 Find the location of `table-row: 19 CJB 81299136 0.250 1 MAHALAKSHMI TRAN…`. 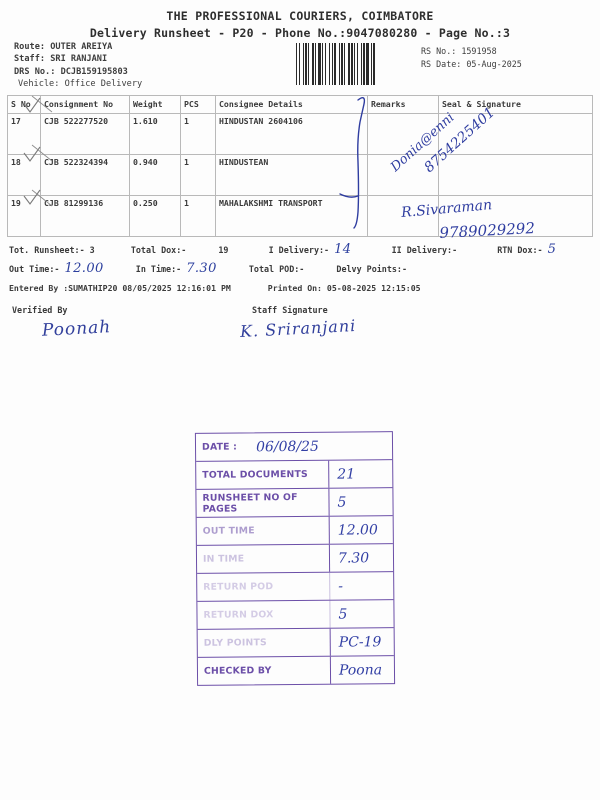

table-row: 19 CJB 81299136 0.250 1 MAHALAKSHMI TRAN… is located at coordinates (300, 216).